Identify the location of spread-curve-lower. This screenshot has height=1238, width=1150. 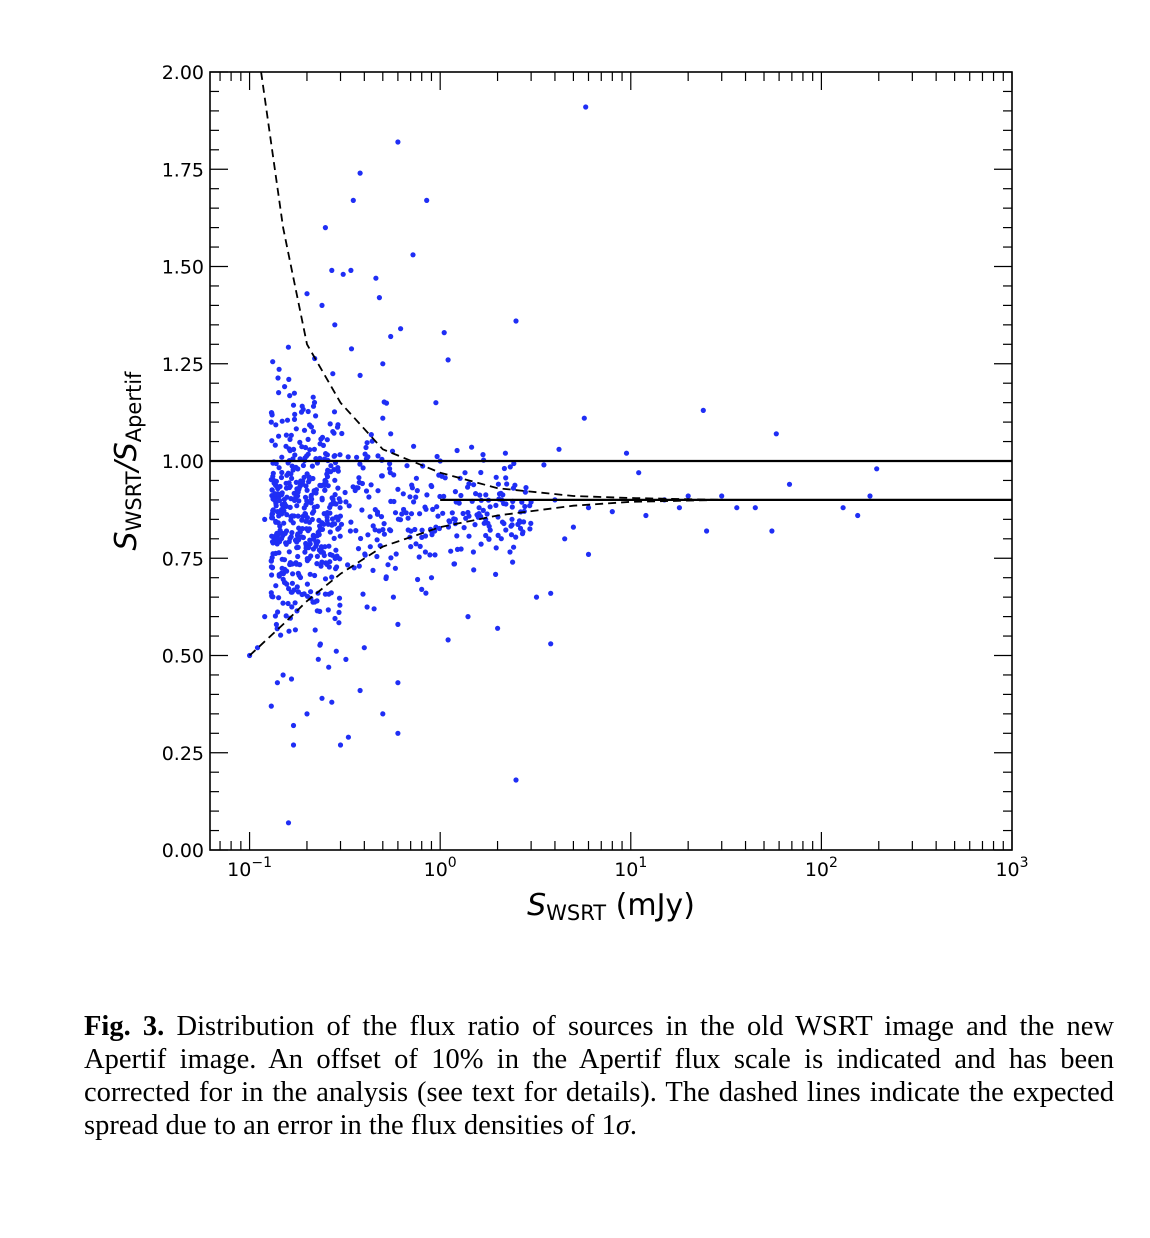
(630, 577).